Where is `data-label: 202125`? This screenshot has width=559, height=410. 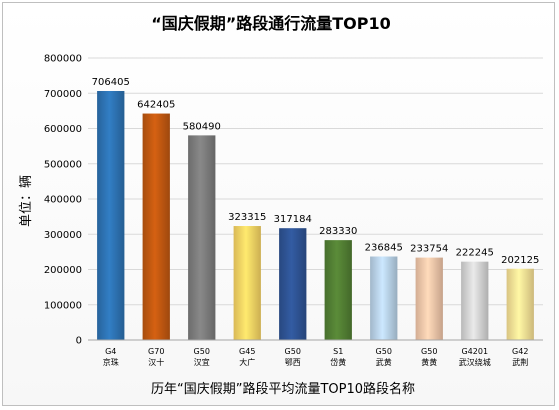
data-label: 202125 is located at coordinates (520, 260).